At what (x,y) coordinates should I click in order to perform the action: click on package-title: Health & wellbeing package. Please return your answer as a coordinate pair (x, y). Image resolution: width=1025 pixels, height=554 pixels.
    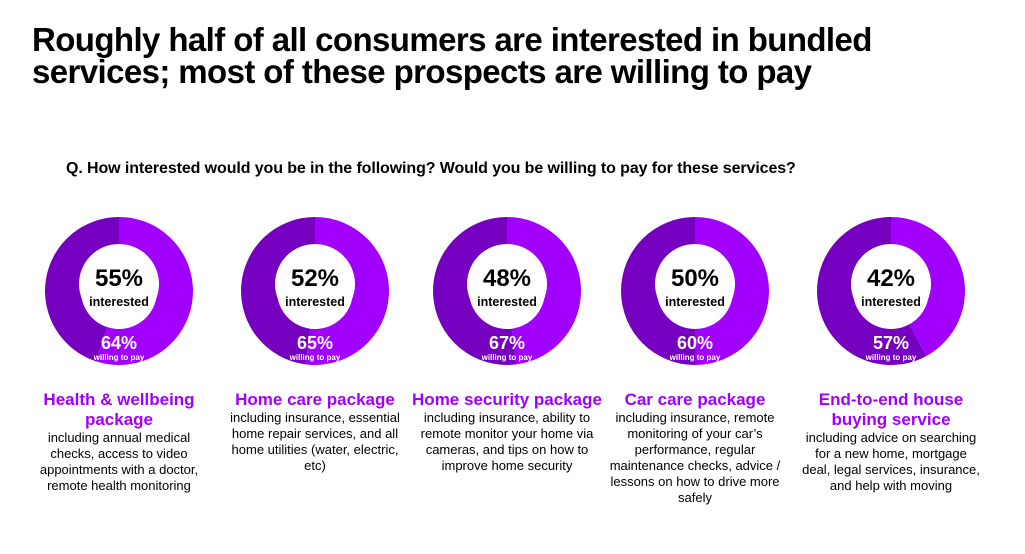
    Looking at the image, I should click on (119, 409).